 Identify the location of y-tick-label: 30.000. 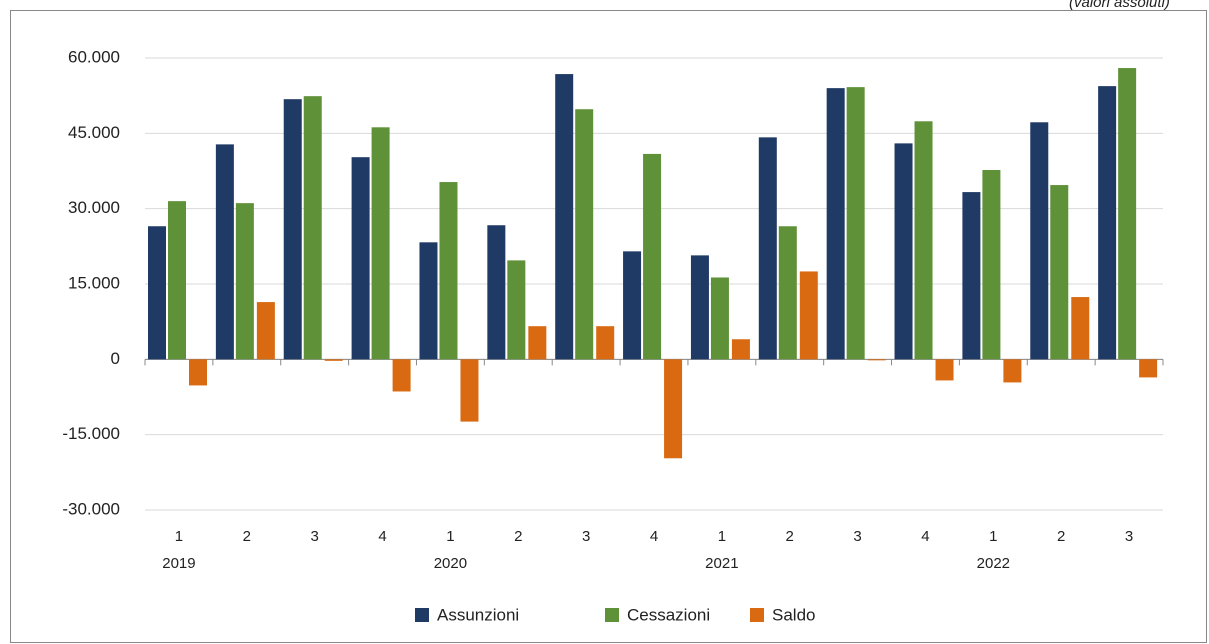
(94, 207).